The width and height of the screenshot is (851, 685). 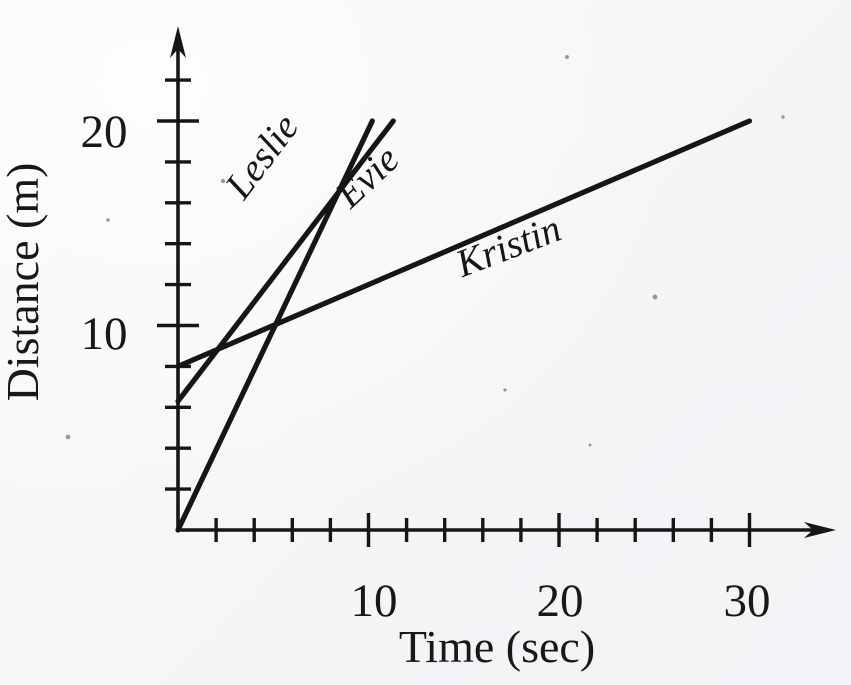 What do you see at coordinates (497, 646) in the screenshot?
I see `x-axis-title: Time (sec)` at bounding box center [497, 646].